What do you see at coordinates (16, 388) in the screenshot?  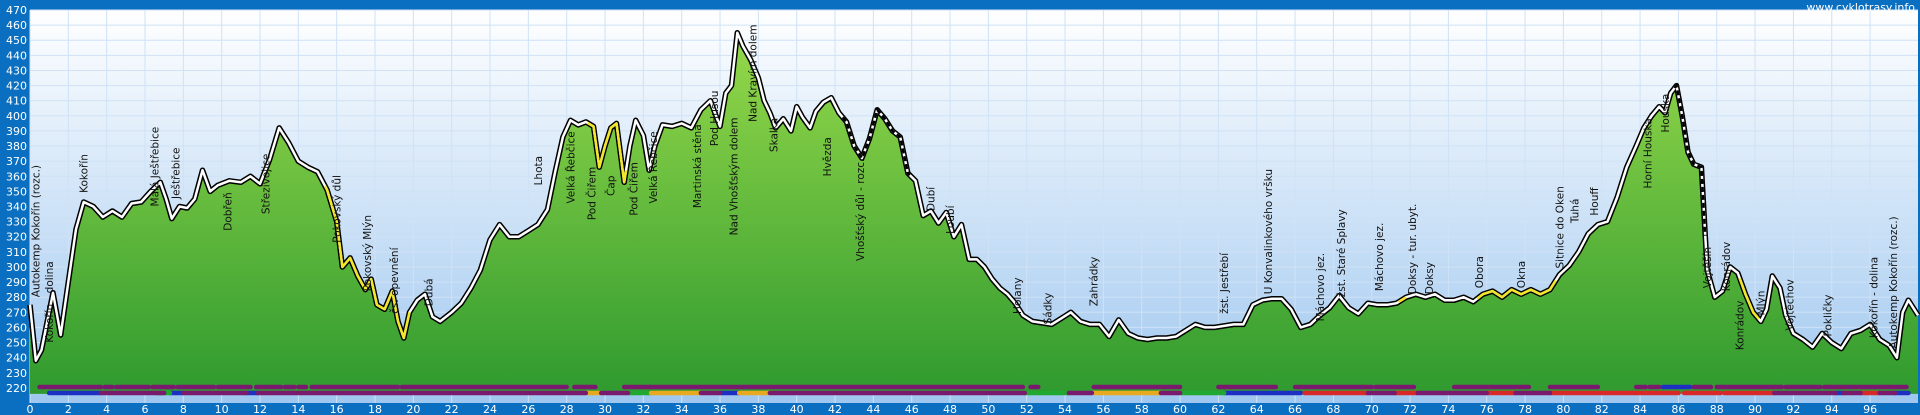 I see `y-tick-label: 220` at bounding box center [16, 388].